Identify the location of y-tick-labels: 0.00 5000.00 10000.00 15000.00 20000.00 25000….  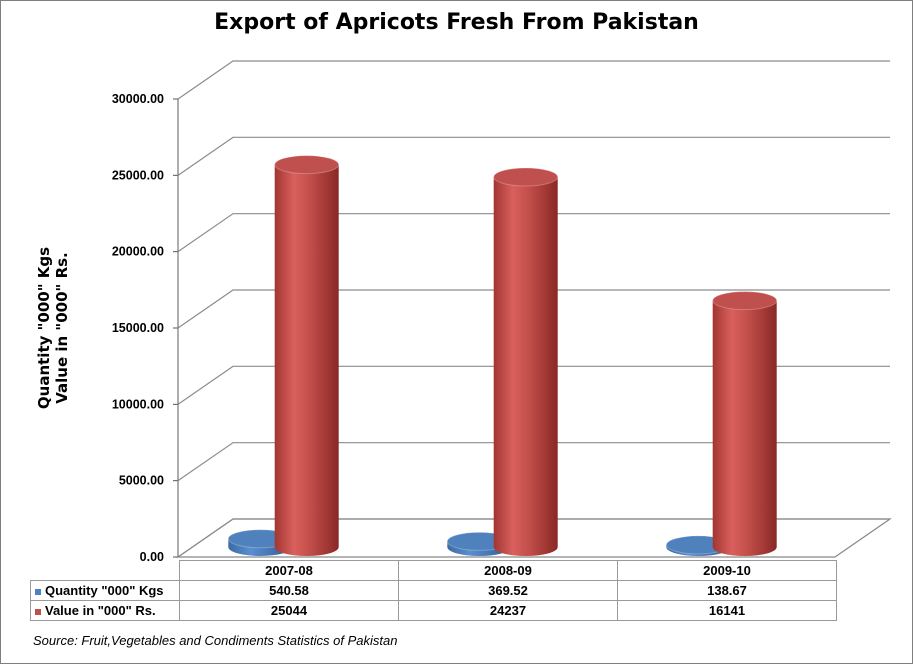
(138, 328).